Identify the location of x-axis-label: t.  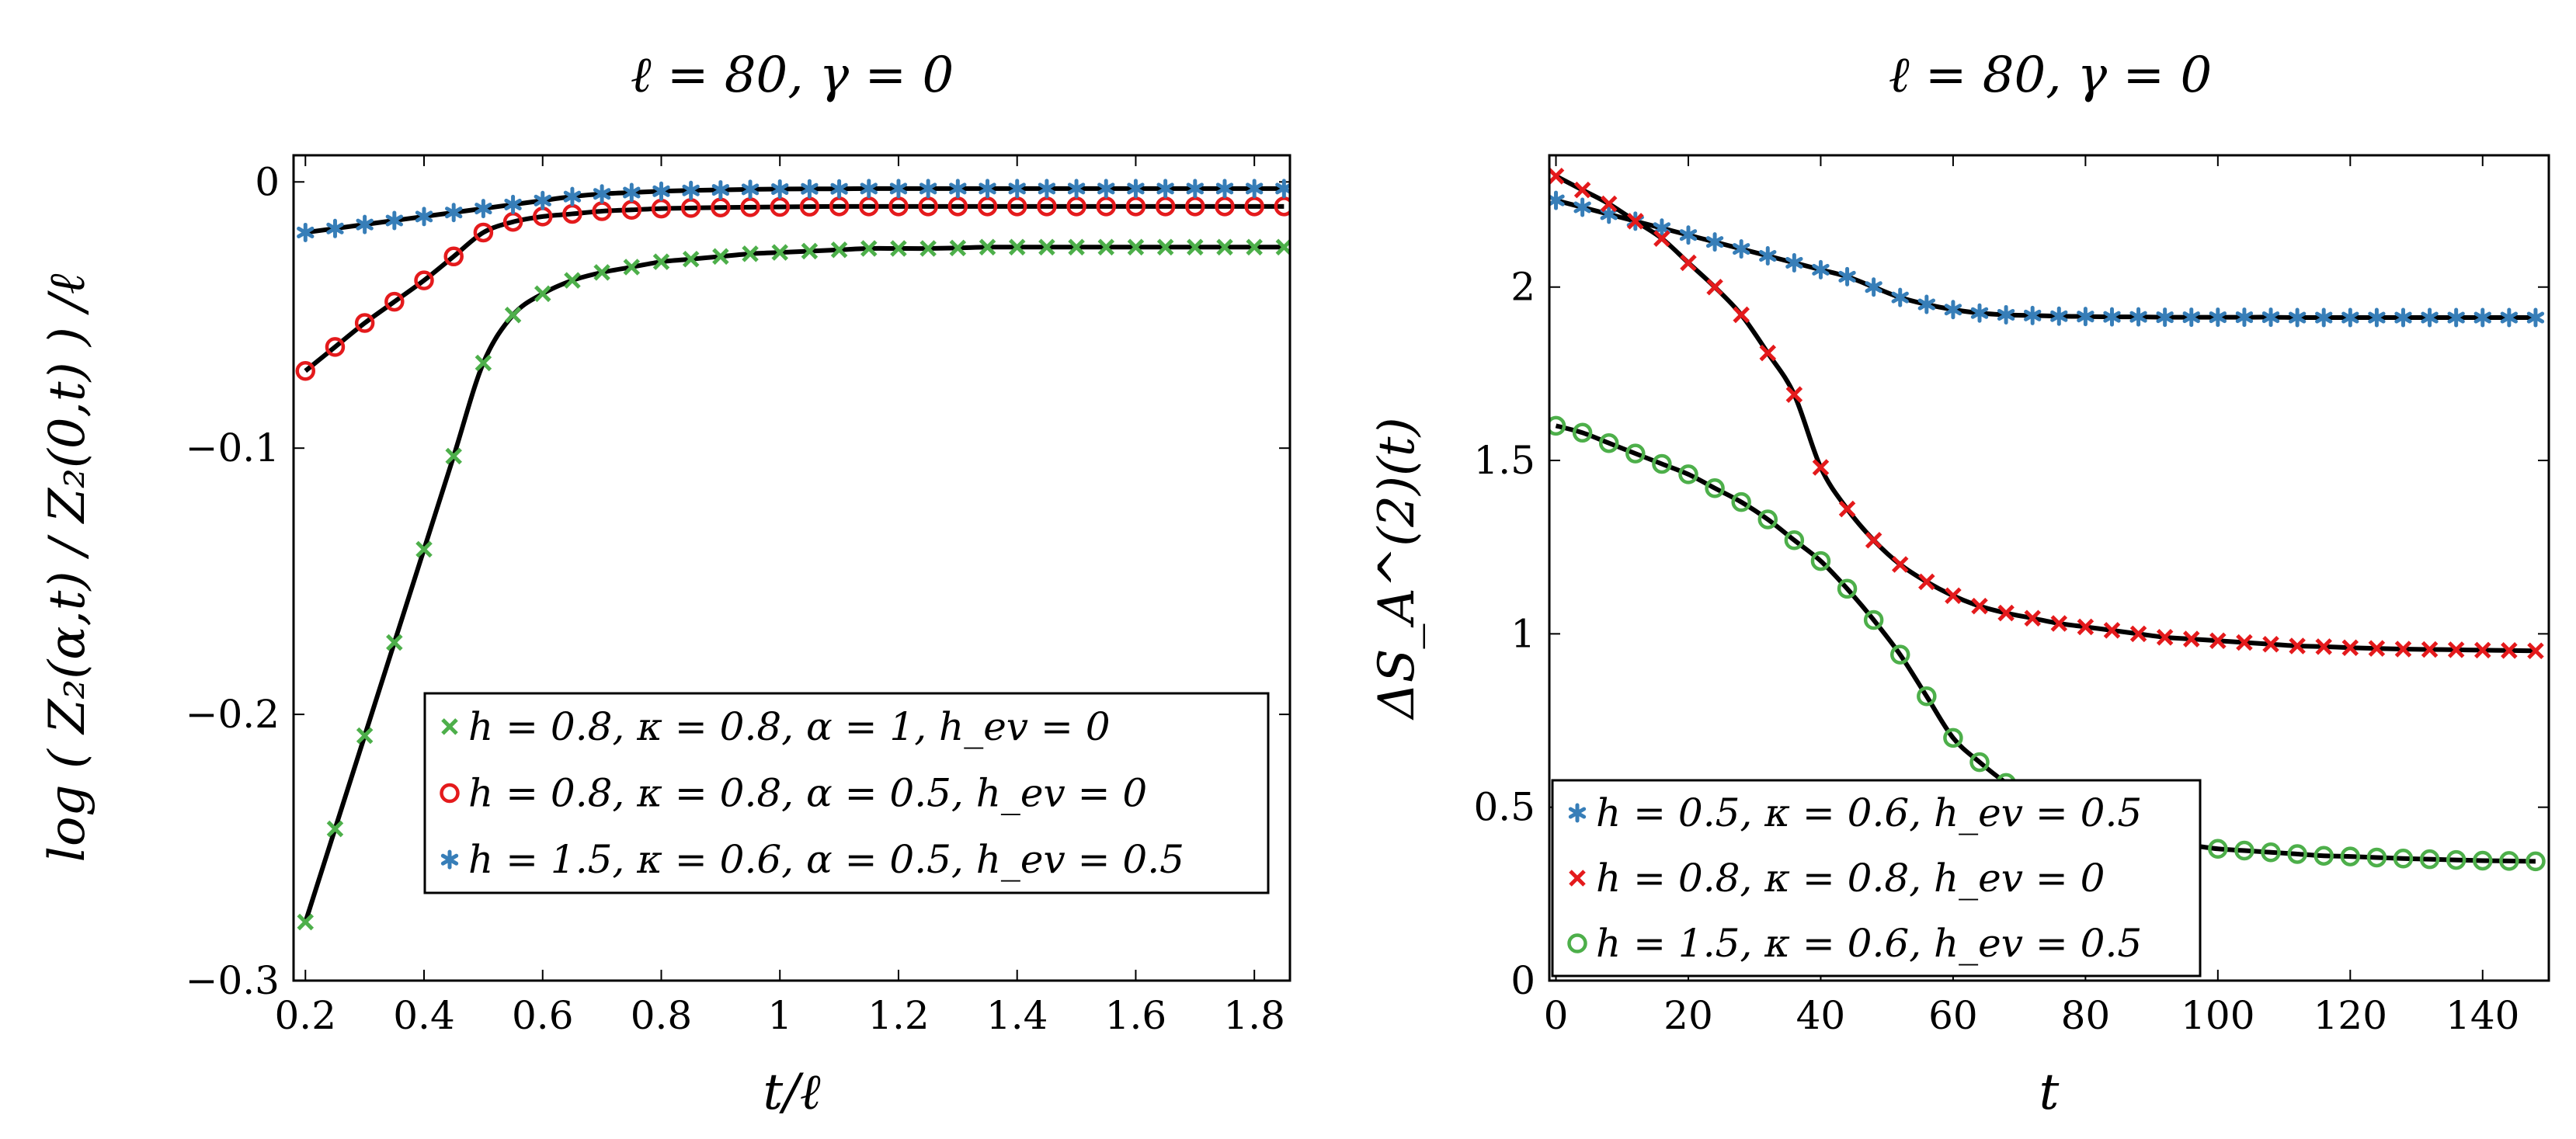
(2049, 1092).